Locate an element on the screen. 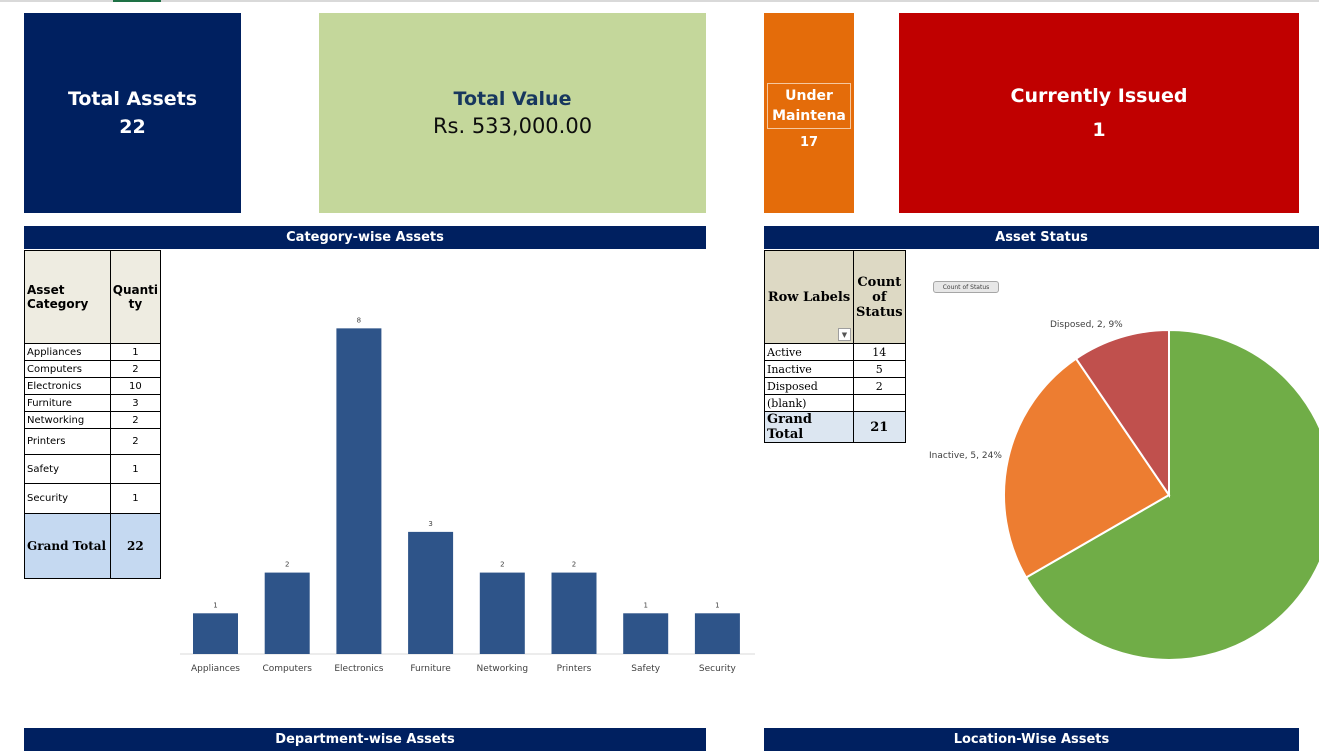  status-section-header: Asset Status is located at coordinates (1041, 237).